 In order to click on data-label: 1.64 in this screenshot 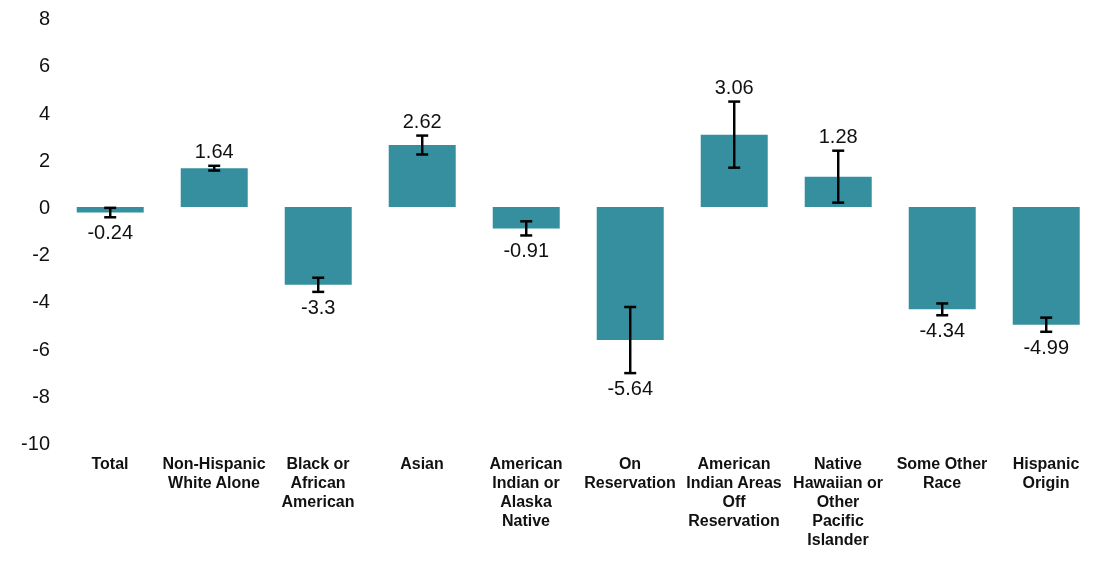, I will do `click(214, 150)`.